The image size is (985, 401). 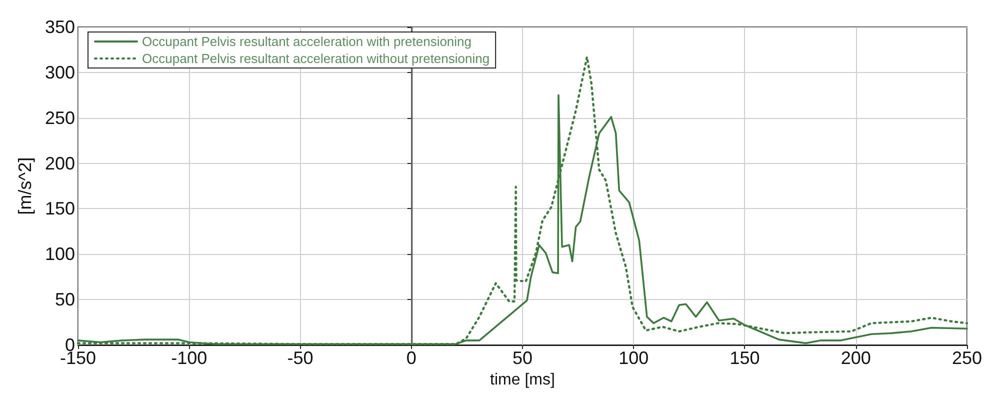 I want to click on y-tick-label: 300, so click(x=59, y=72).